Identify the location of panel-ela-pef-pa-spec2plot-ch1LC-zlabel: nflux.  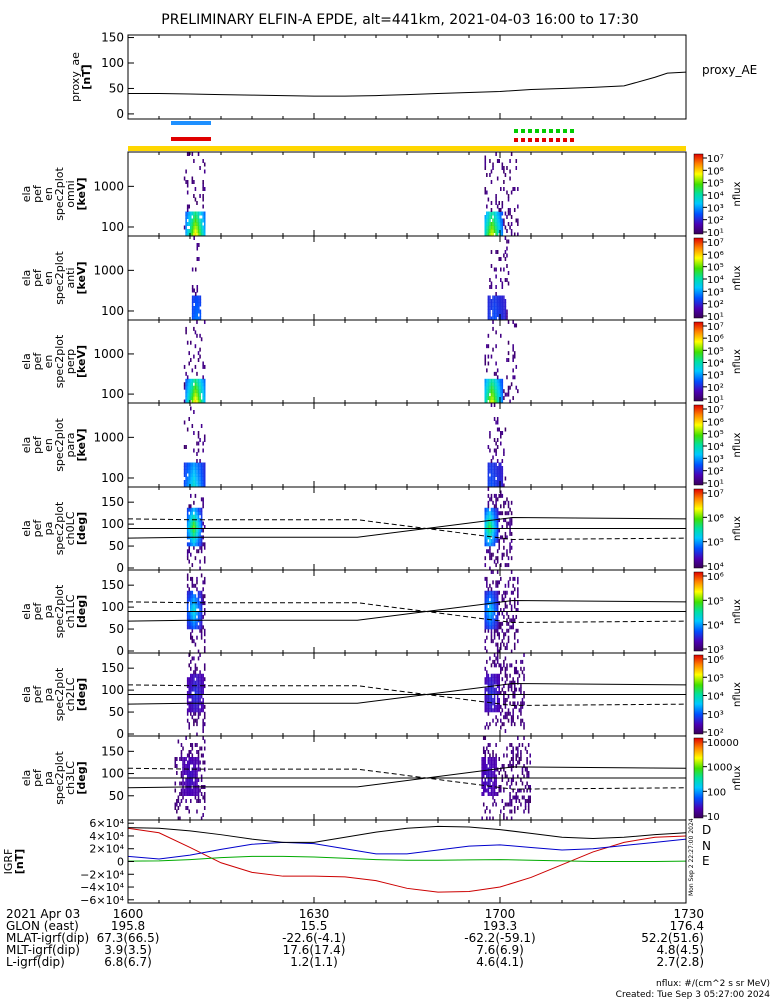
(737, 611).